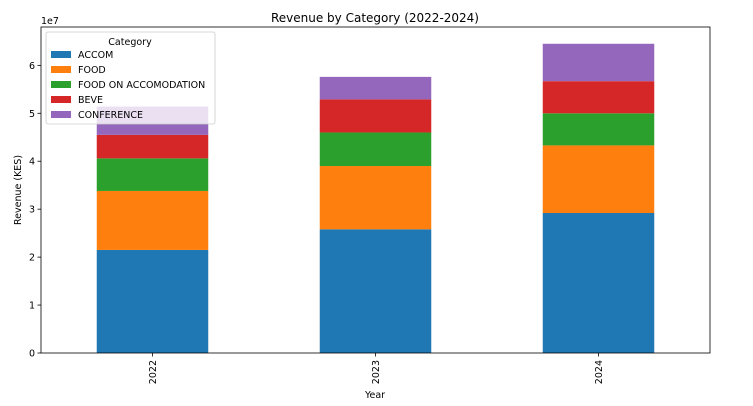 This screenshot has height=406, width=753. I want to click on y-tick-label: 1, so click(32, 306).